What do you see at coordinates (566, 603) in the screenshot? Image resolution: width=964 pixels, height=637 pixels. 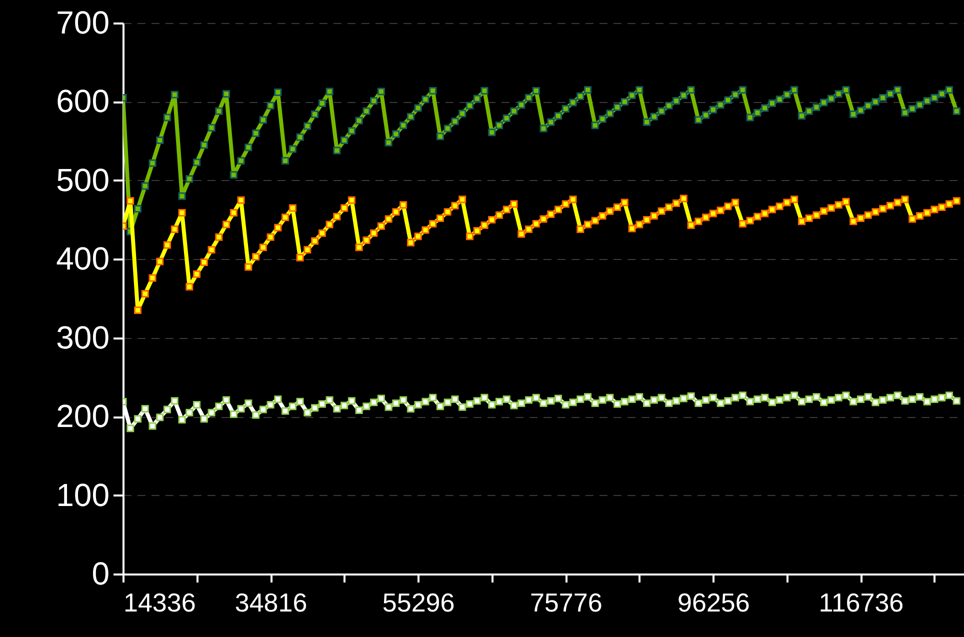 I see `x-tick-label: 75776` at bounding box center [566, 603].